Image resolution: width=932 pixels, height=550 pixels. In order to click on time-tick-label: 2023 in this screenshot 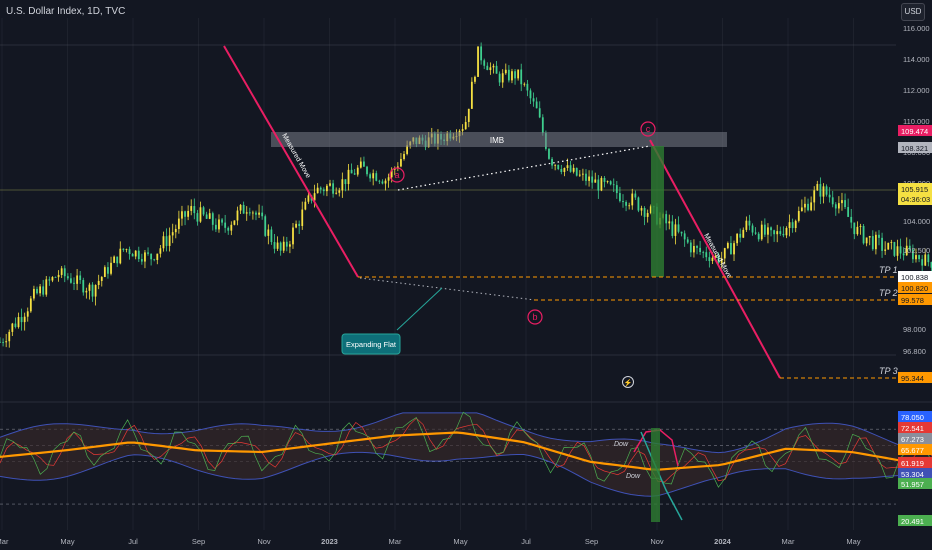, I will do `click(329, 541)`.